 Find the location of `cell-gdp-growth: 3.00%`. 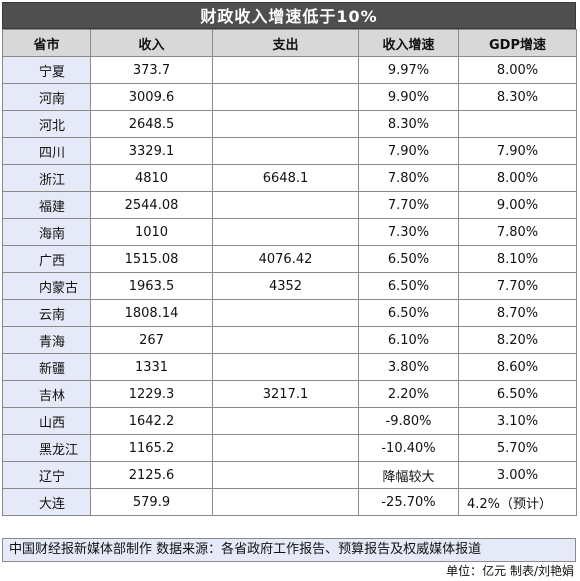

cell-gdp-growth: 3.00% is located at coordinates (517, 475).